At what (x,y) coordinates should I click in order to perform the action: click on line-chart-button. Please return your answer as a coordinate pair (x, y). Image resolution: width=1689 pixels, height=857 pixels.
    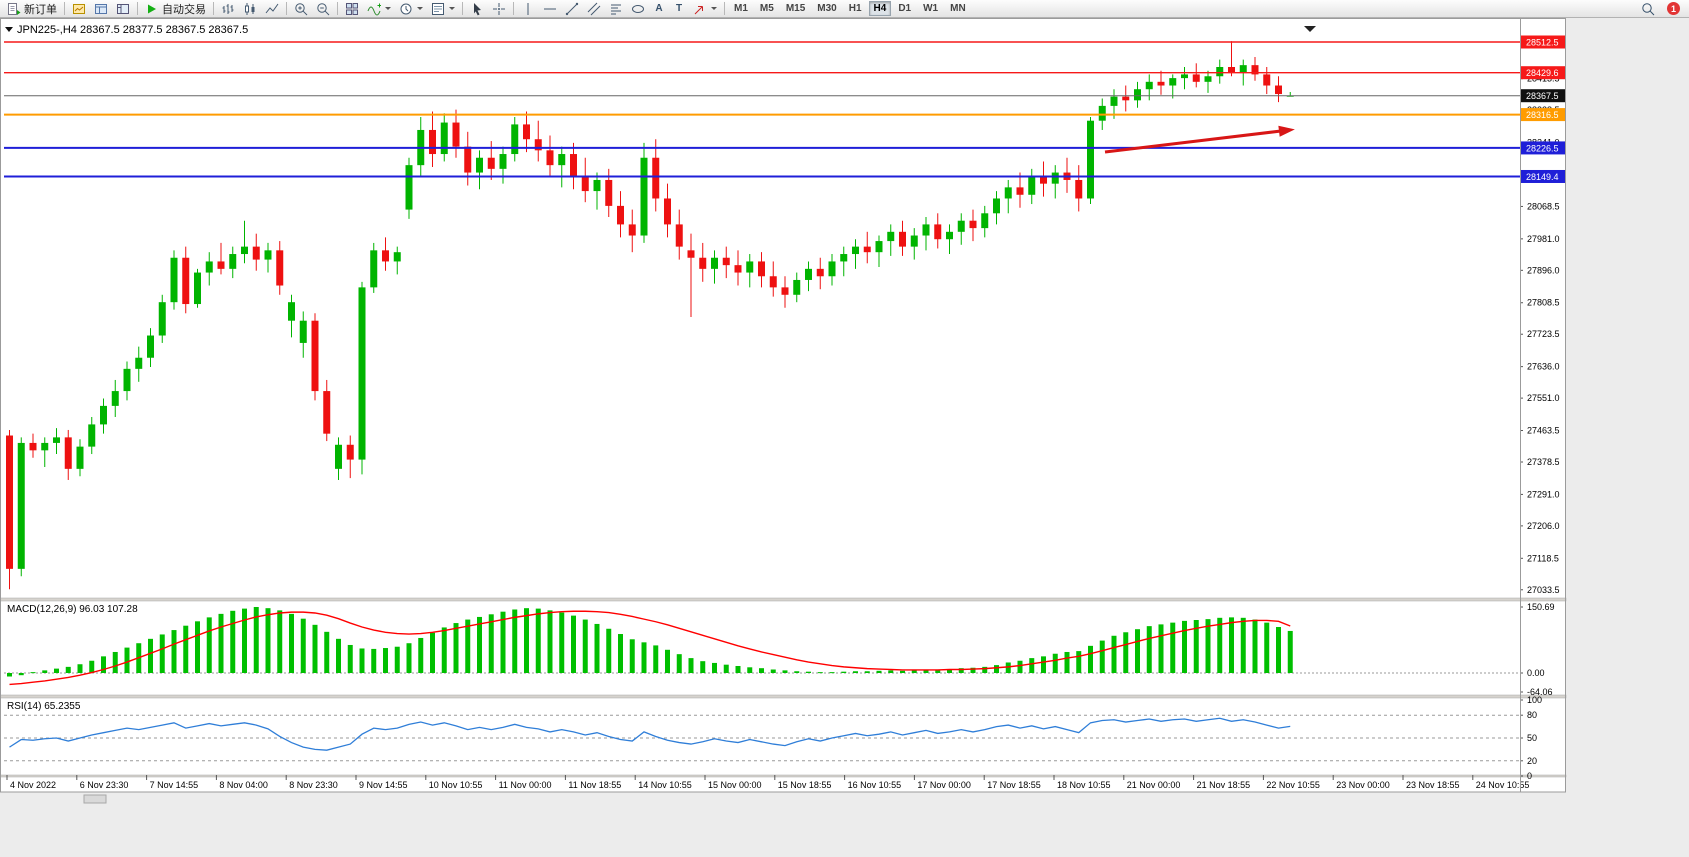
    Looking at the image, I should click on (272, 9).